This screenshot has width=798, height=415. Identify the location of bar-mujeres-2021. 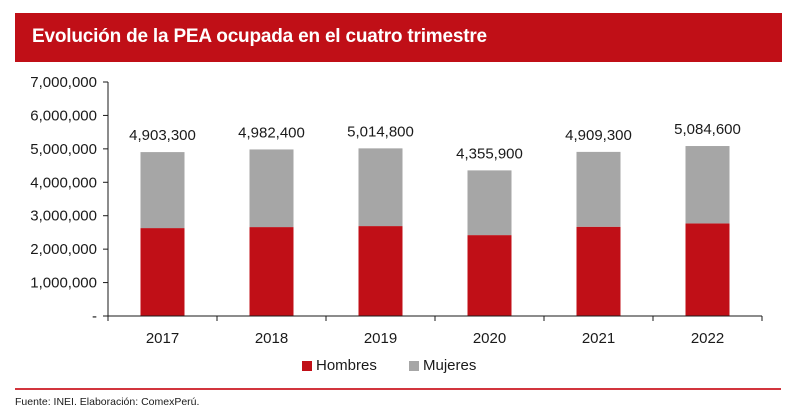
(598, 189).